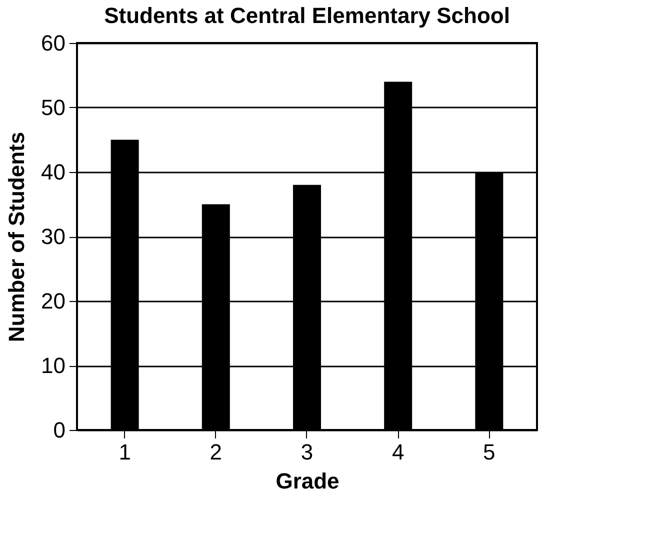  Describe the element at coordinates (398, 452) in the screenshot. I see `x-tick-label: 4` at that location.